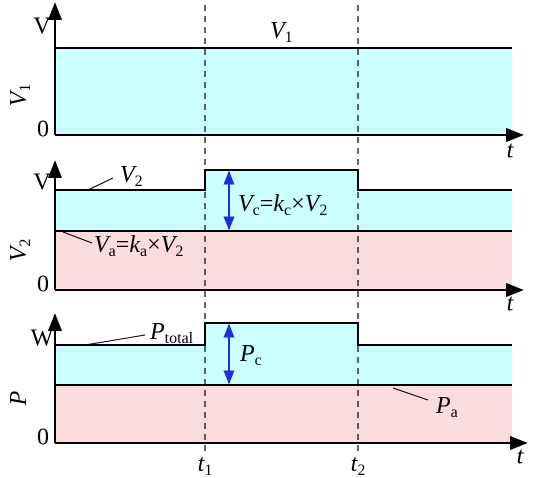  I want to click on annotation: Pc, so click(250, 355).